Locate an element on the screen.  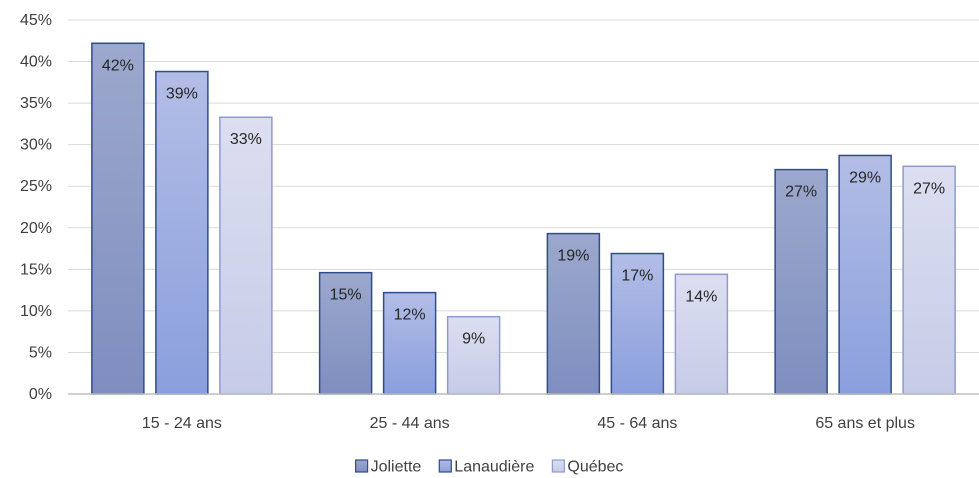
legend-item: Joliette is located at coordinates (388, 467).